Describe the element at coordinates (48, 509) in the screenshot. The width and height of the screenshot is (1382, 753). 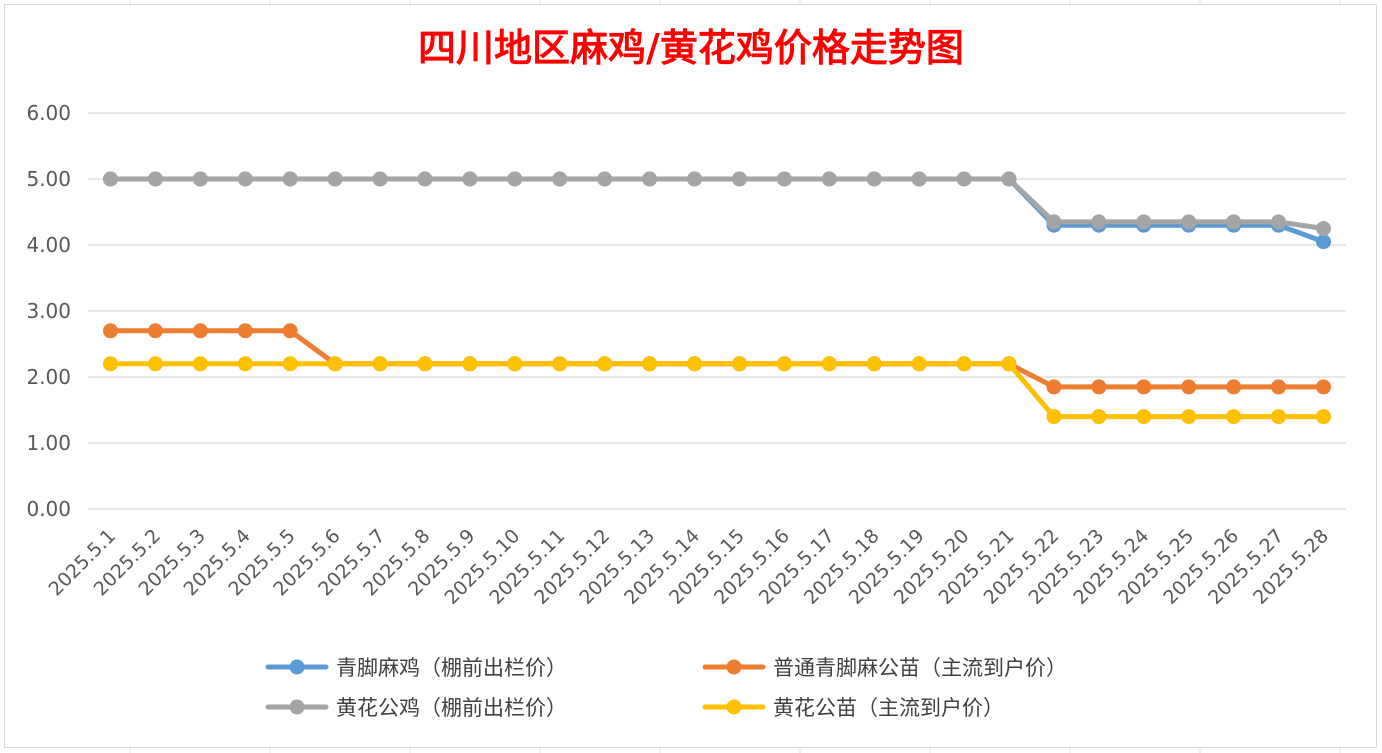
I see `y-tick-label: 0.00` at that location.